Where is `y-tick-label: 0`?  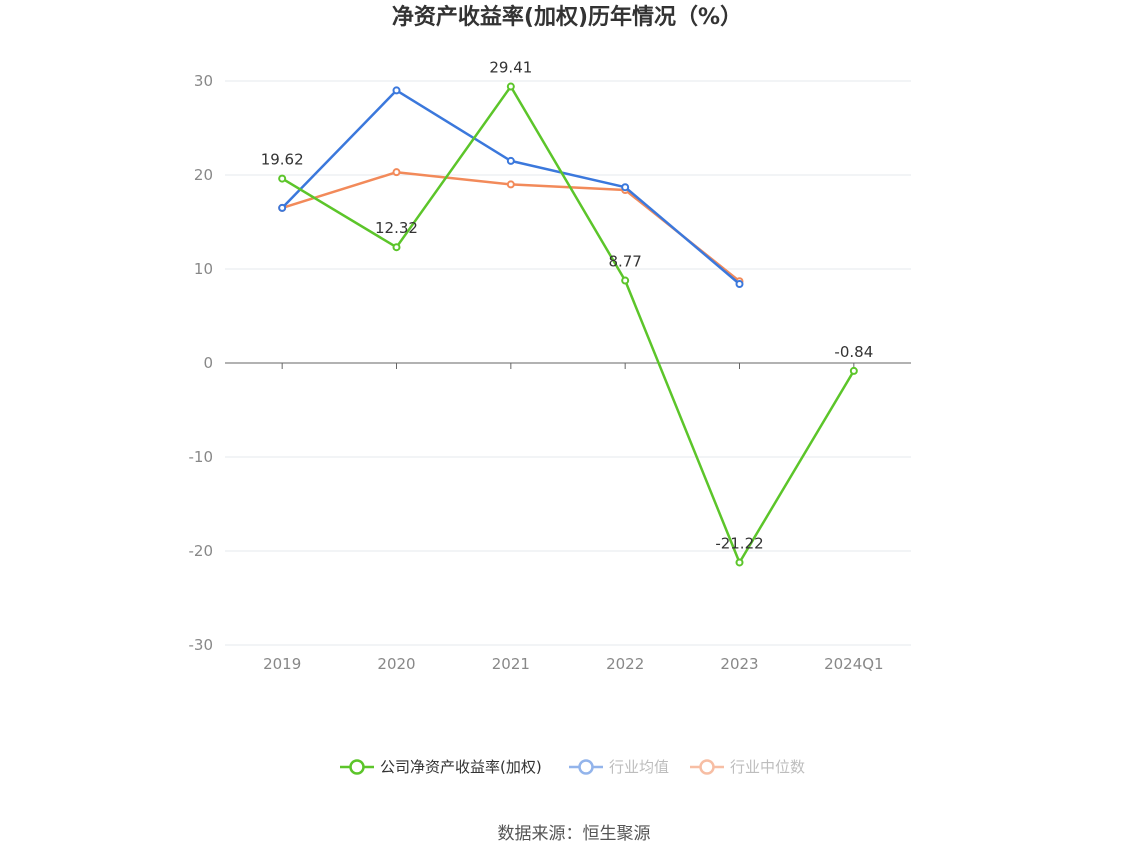 y-tick-label: 0 is located at coordinates (208, 363).